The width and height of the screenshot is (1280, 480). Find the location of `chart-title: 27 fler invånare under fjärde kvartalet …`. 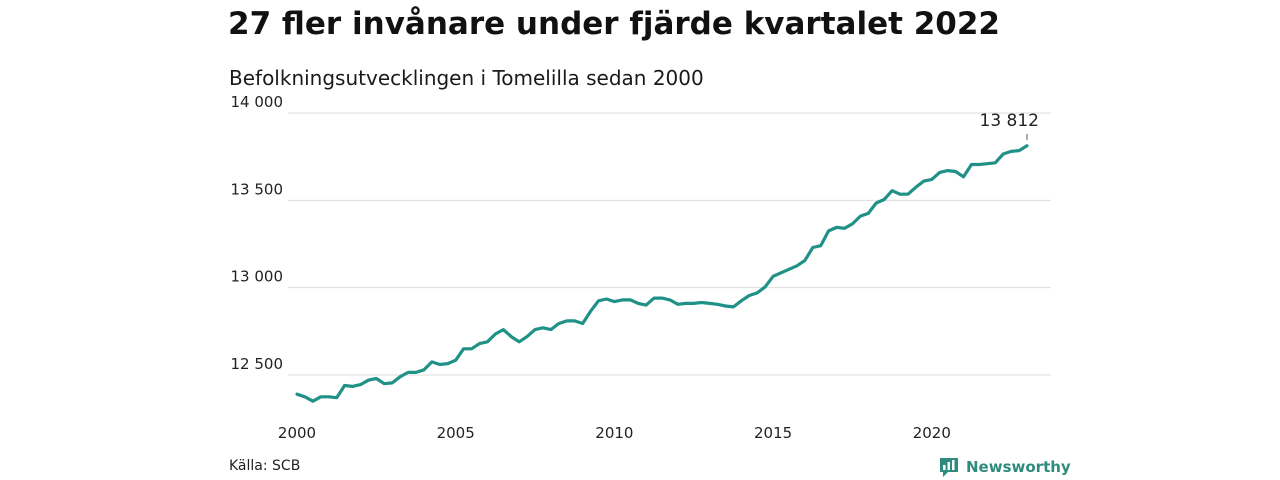

chart-title: 27 fler invånare under fjärde kvartalet … is located at coordinates (614, 24).